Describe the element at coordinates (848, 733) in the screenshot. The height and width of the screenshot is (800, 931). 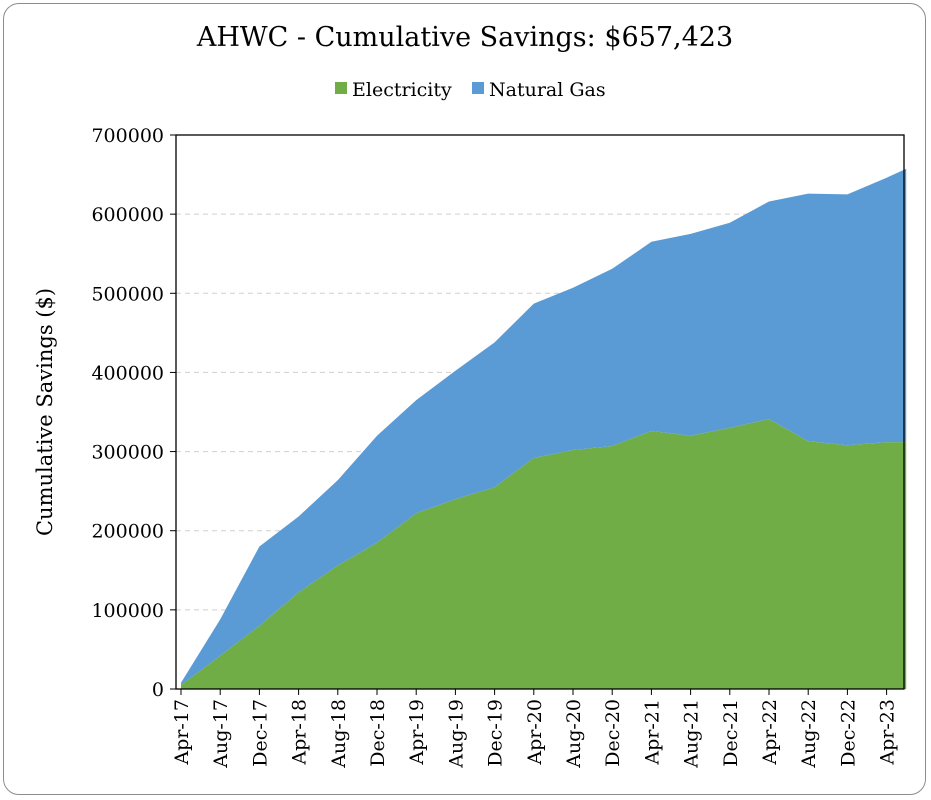
I see `x-tick-label: Dec-22` at that location.